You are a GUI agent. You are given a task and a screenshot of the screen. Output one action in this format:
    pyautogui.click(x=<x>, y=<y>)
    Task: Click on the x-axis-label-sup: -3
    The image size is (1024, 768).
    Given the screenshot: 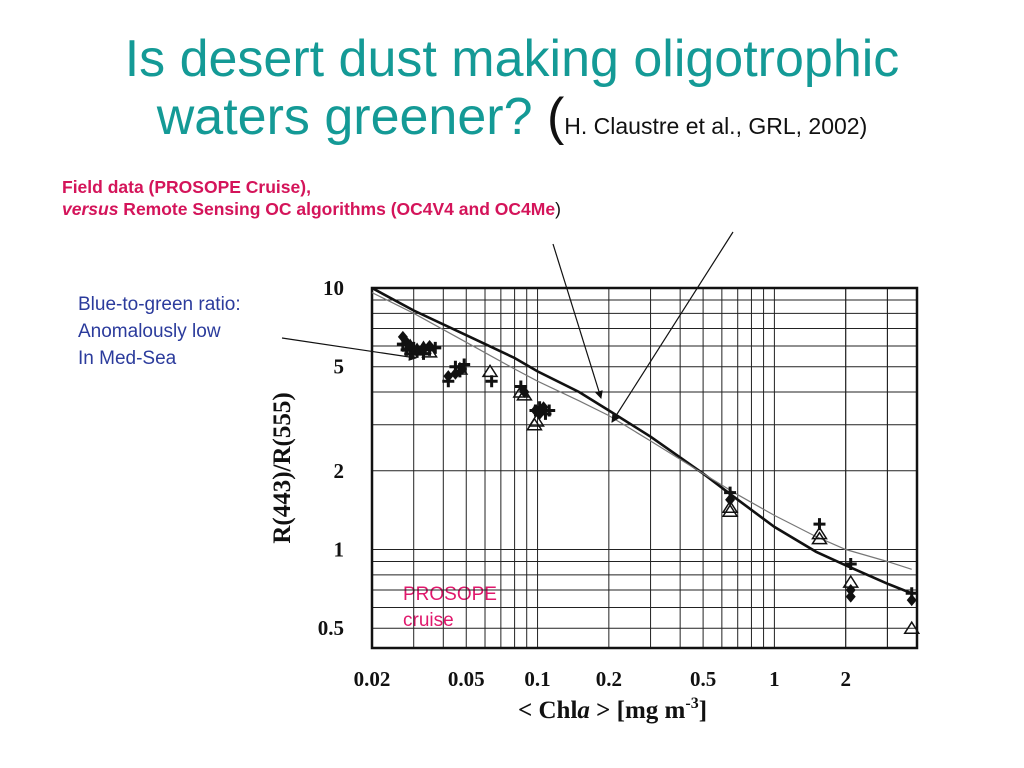 What is the action you would take?
    pyautogui.click(x=691, y=703)
    